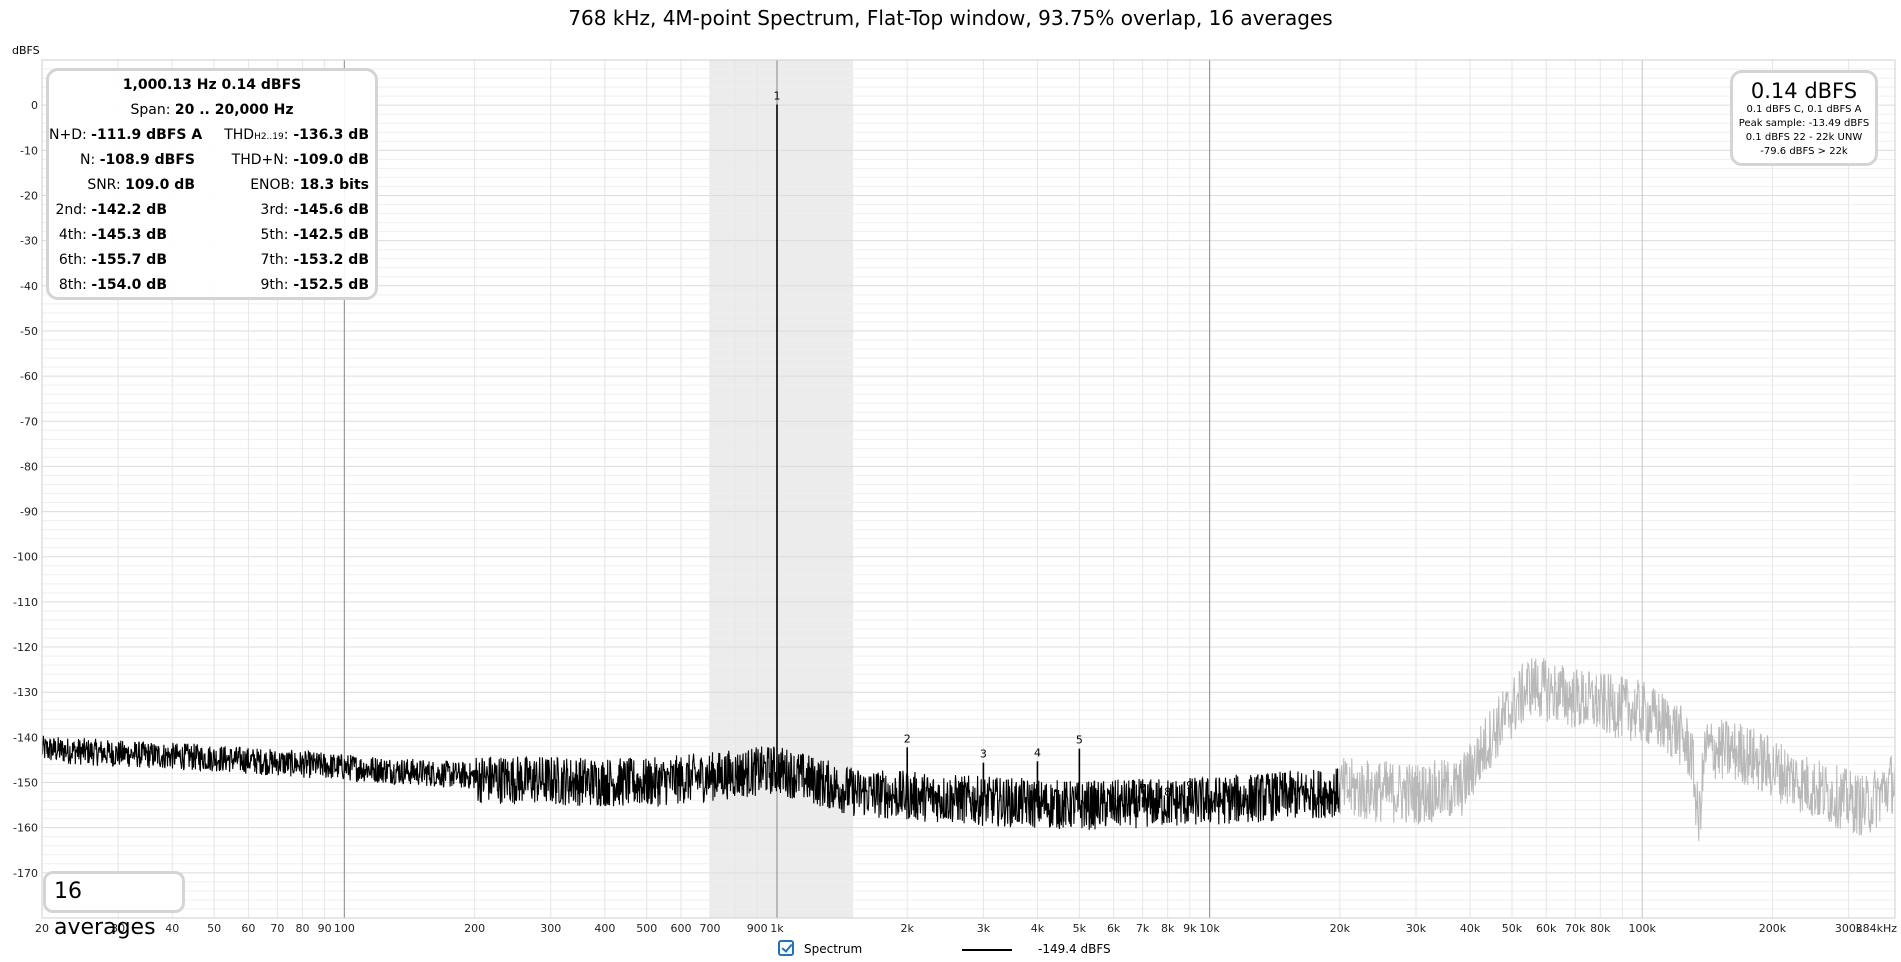 Image resolution: width=1901 pixels, height=962 pixels. I want to click on measurement-right-value: -153.2 dB, so click(328, 260).